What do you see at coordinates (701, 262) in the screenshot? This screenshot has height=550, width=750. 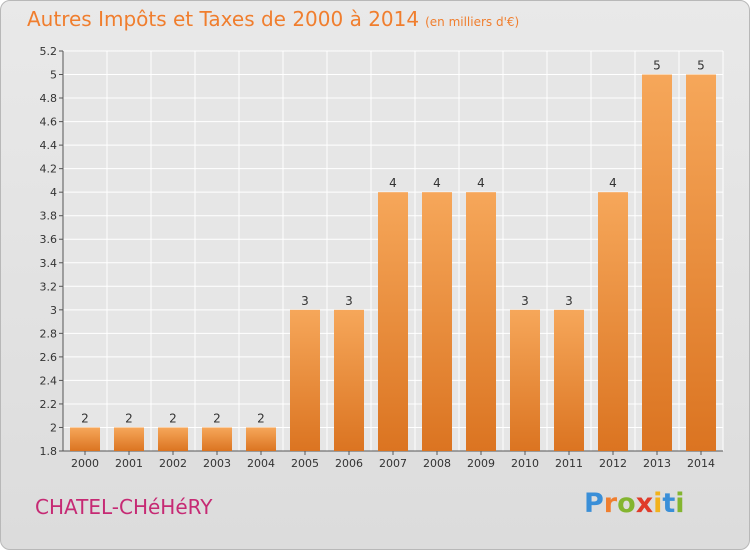 I see `bar-2014` at bounding box center [701, 262].